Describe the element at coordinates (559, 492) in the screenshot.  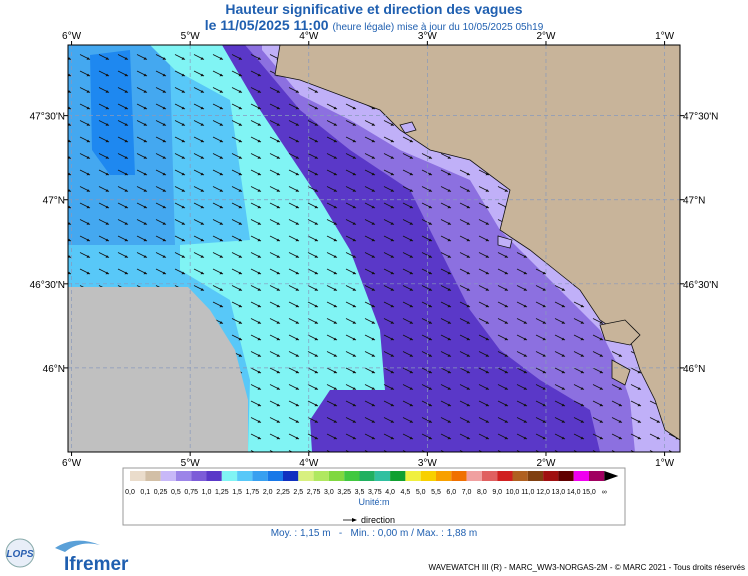
I see `colorbar-label: 13,0` at that location.